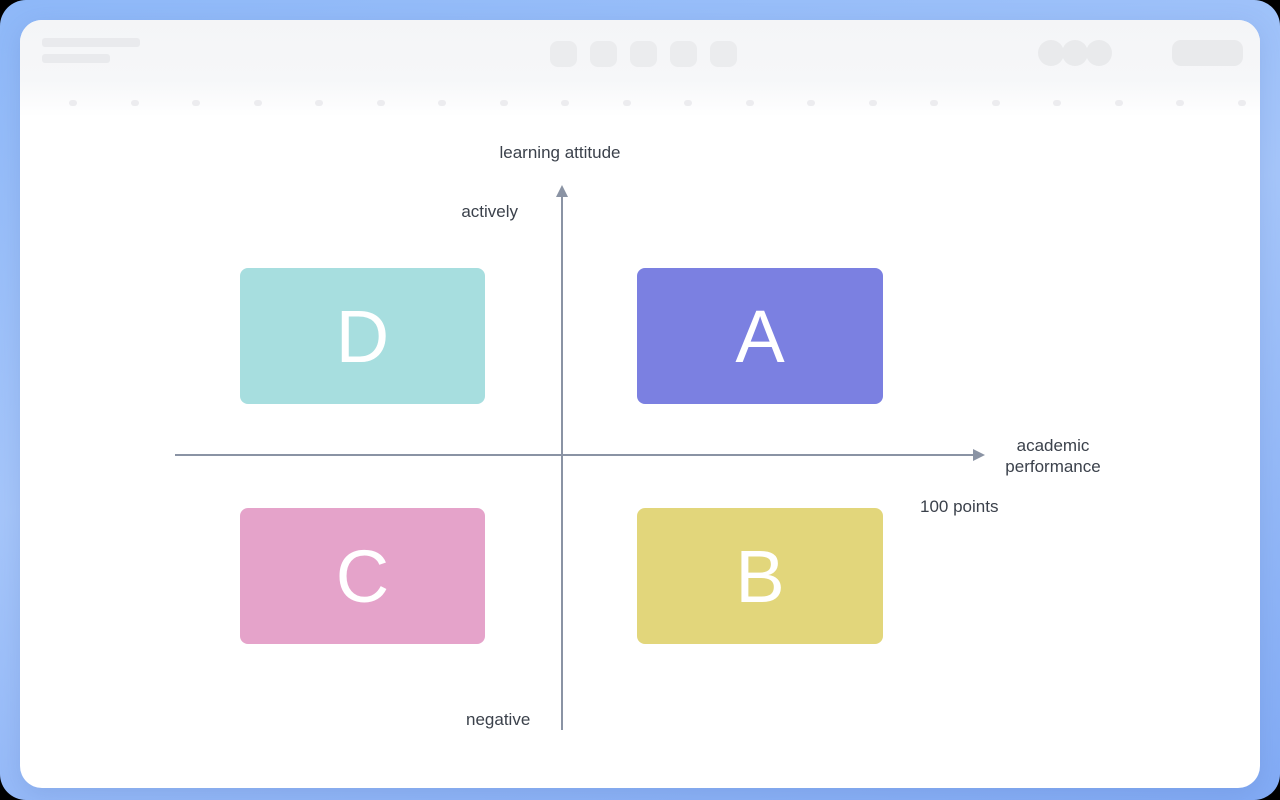 Image resolution: width=1280 pixels, height=800 pixels. What do you see at coordinates (362, 576) in the screenshot?
I see `quadrant-c-shape: C` at bounding box center [362, 576].